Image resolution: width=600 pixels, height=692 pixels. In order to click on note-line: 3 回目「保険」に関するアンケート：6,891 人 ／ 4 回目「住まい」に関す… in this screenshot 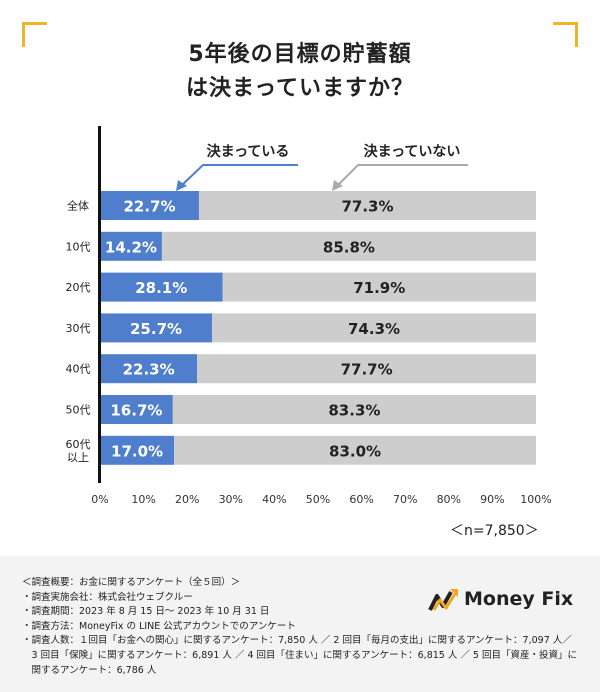, I will do `click(299, 655)`.